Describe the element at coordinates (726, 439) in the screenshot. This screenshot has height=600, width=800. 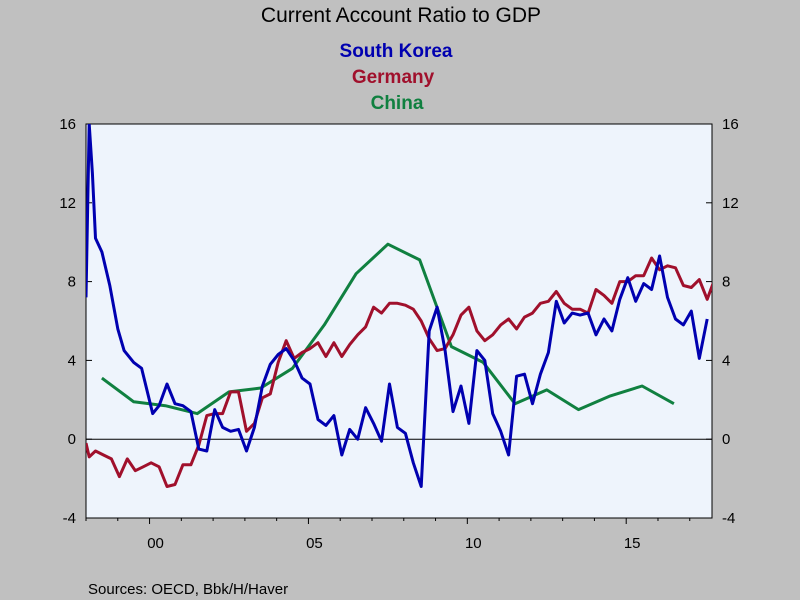
I see `y-tick-label-right: 0` at that location.